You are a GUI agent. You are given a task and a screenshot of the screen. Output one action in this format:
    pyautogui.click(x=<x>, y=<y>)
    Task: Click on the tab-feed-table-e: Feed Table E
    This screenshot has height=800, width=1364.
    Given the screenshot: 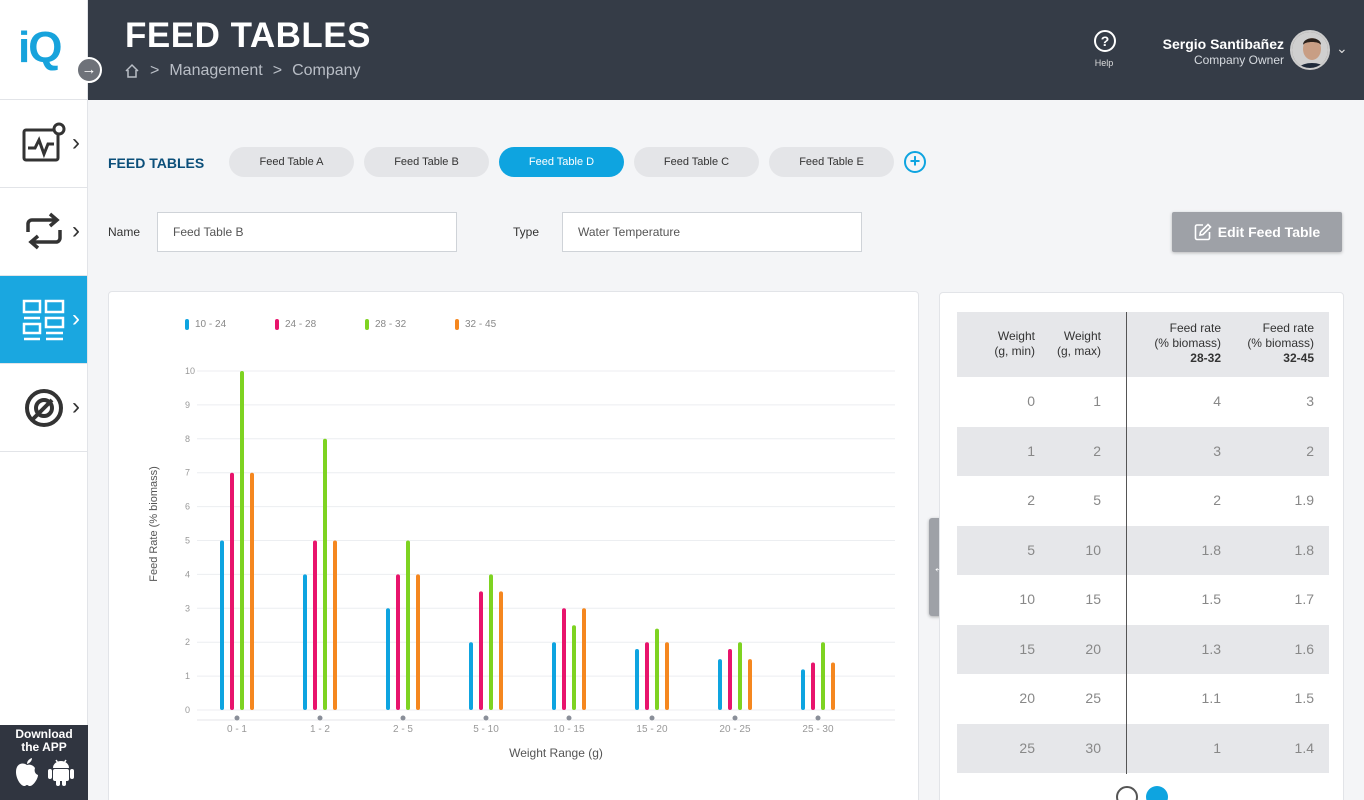 What is the action you would take?
    pyautogui.click(x=831, y=162)
    